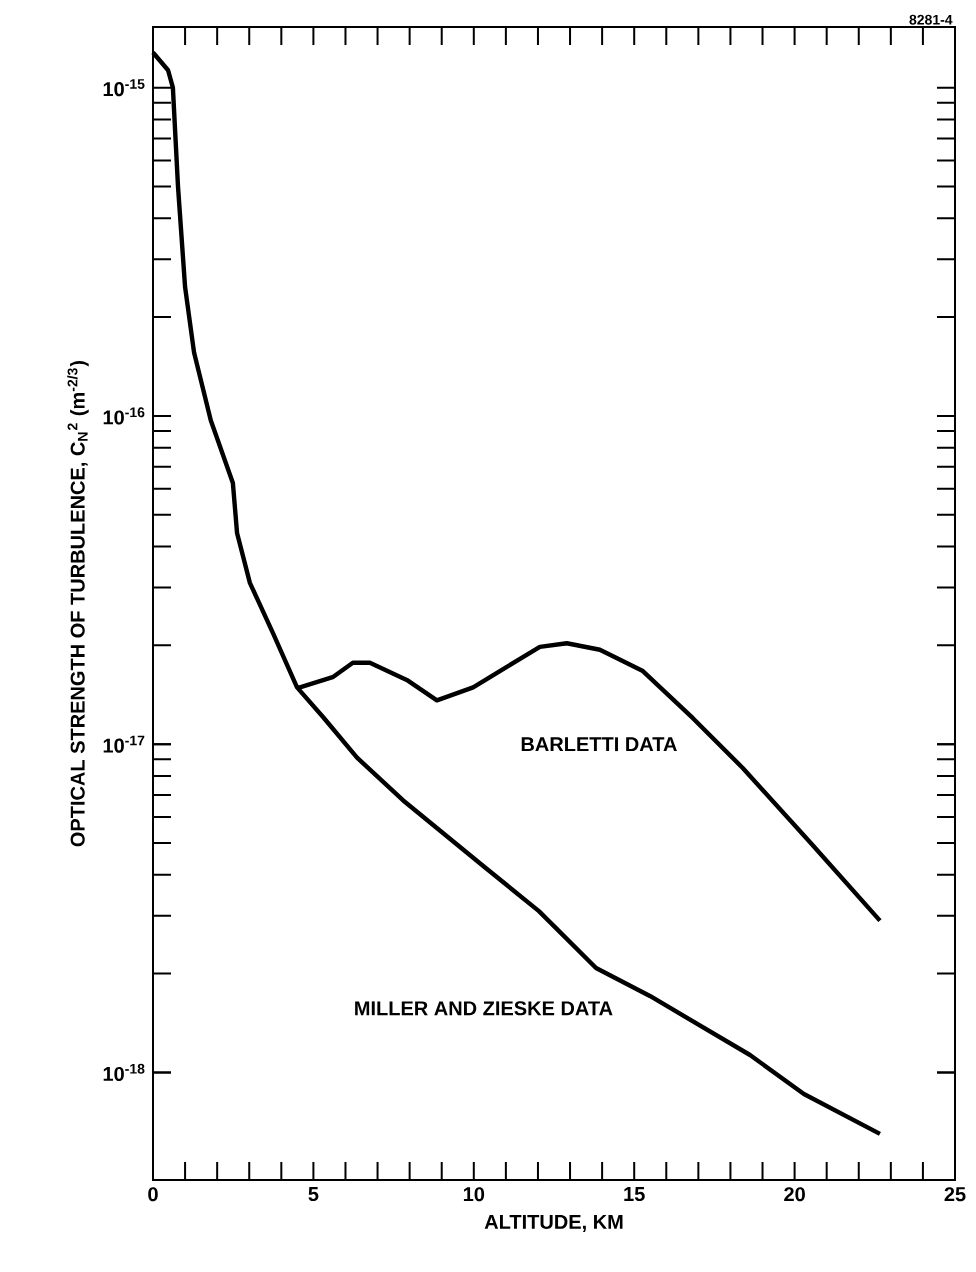 This screenshot has width=976, height=1272. What do you see at coordinates (553, 1223) in the screenshot?
I see `x-axis-title: ALTITUDE, KM` at bounding box center [553, 1223].